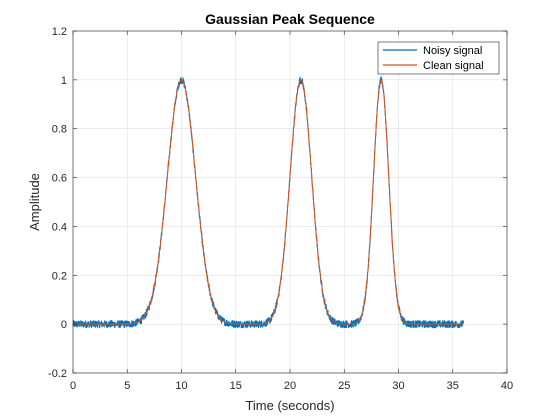  What do you see at coordinates (59, 276) in the screenshot?
I see `y-tick-label: 0.2` at bounding box center [59, 276].